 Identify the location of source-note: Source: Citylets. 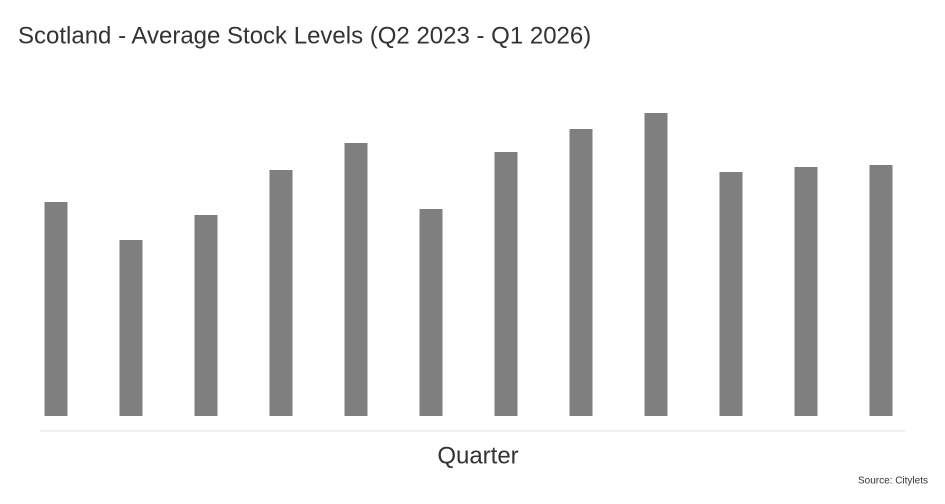
(893, 481).